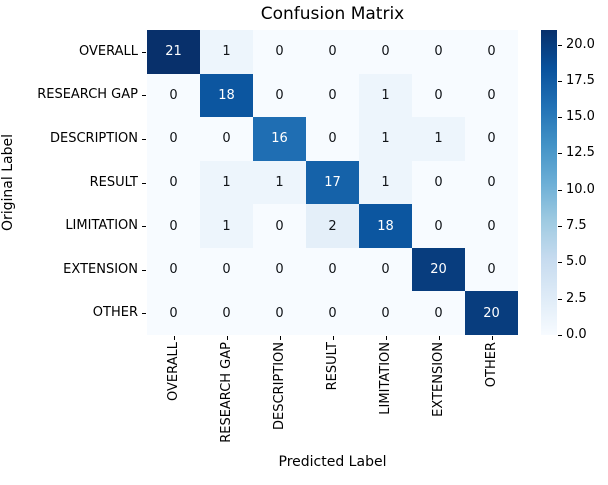 The image size is (608, 485). What do you see at coordinates (549, 182) in the screenshot?
I see `colorbar-gradient` at bounding box center [549, 182].